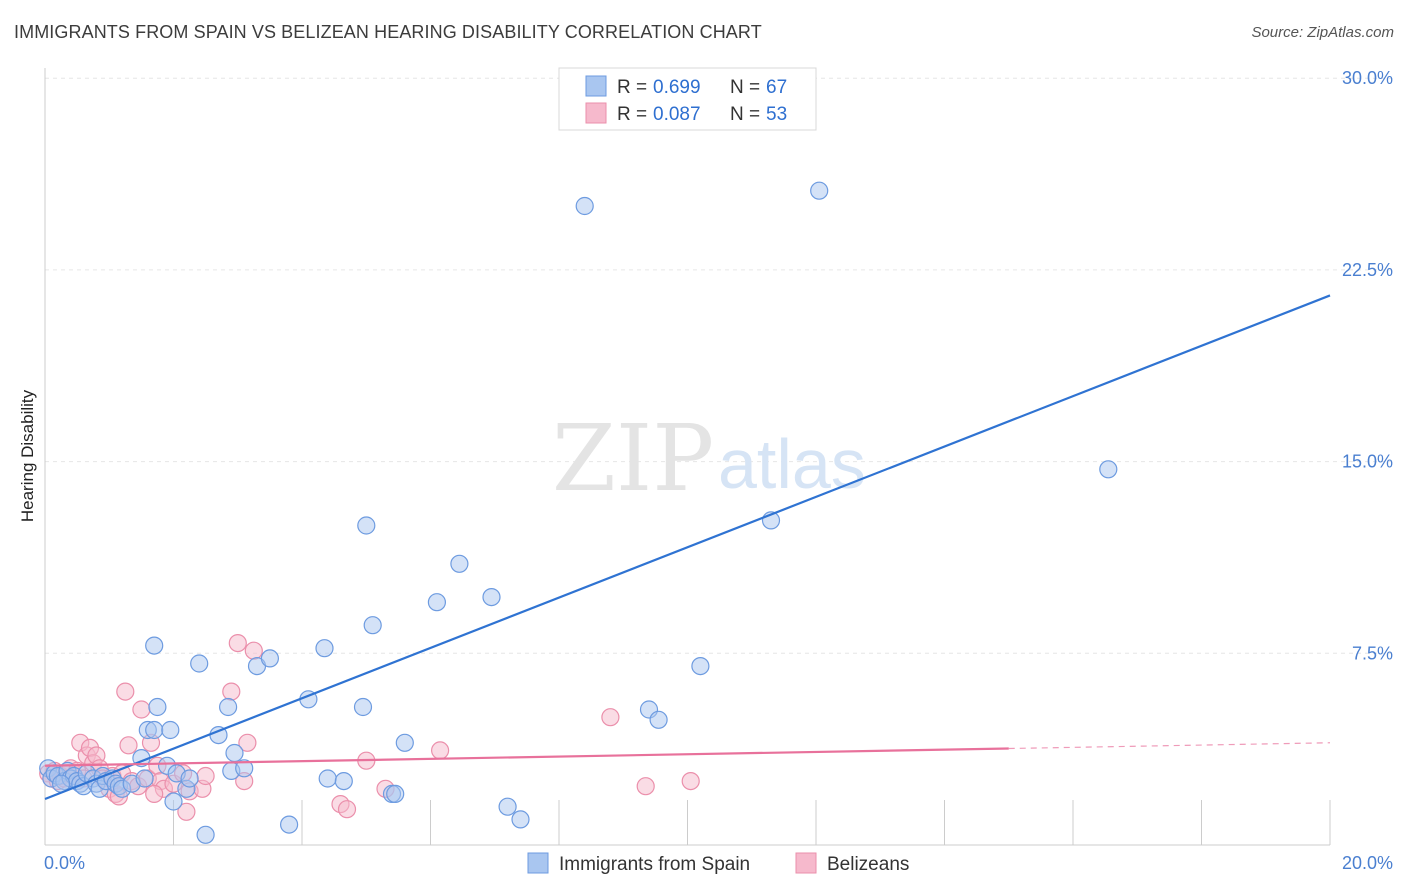 This screenshot has width=1406, height=892. I want to click on legend-n-label-1: N =, so click(745, 87).